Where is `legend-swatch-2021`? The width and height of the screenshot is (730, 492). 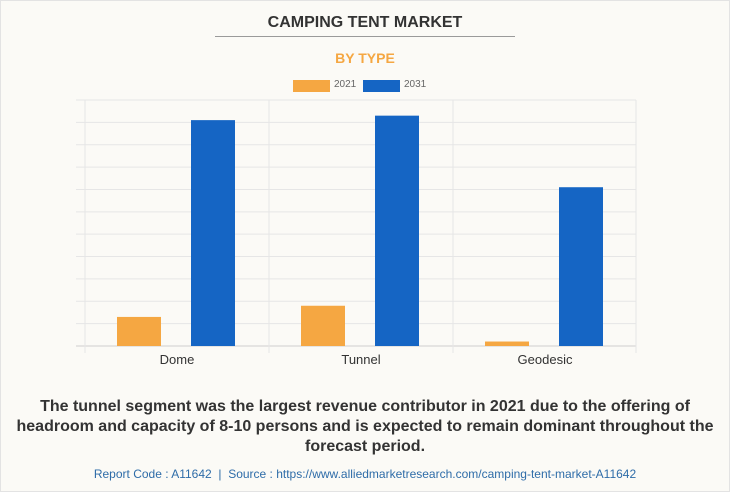
legend-swatch-2021 is located at coordinates (311, 86).